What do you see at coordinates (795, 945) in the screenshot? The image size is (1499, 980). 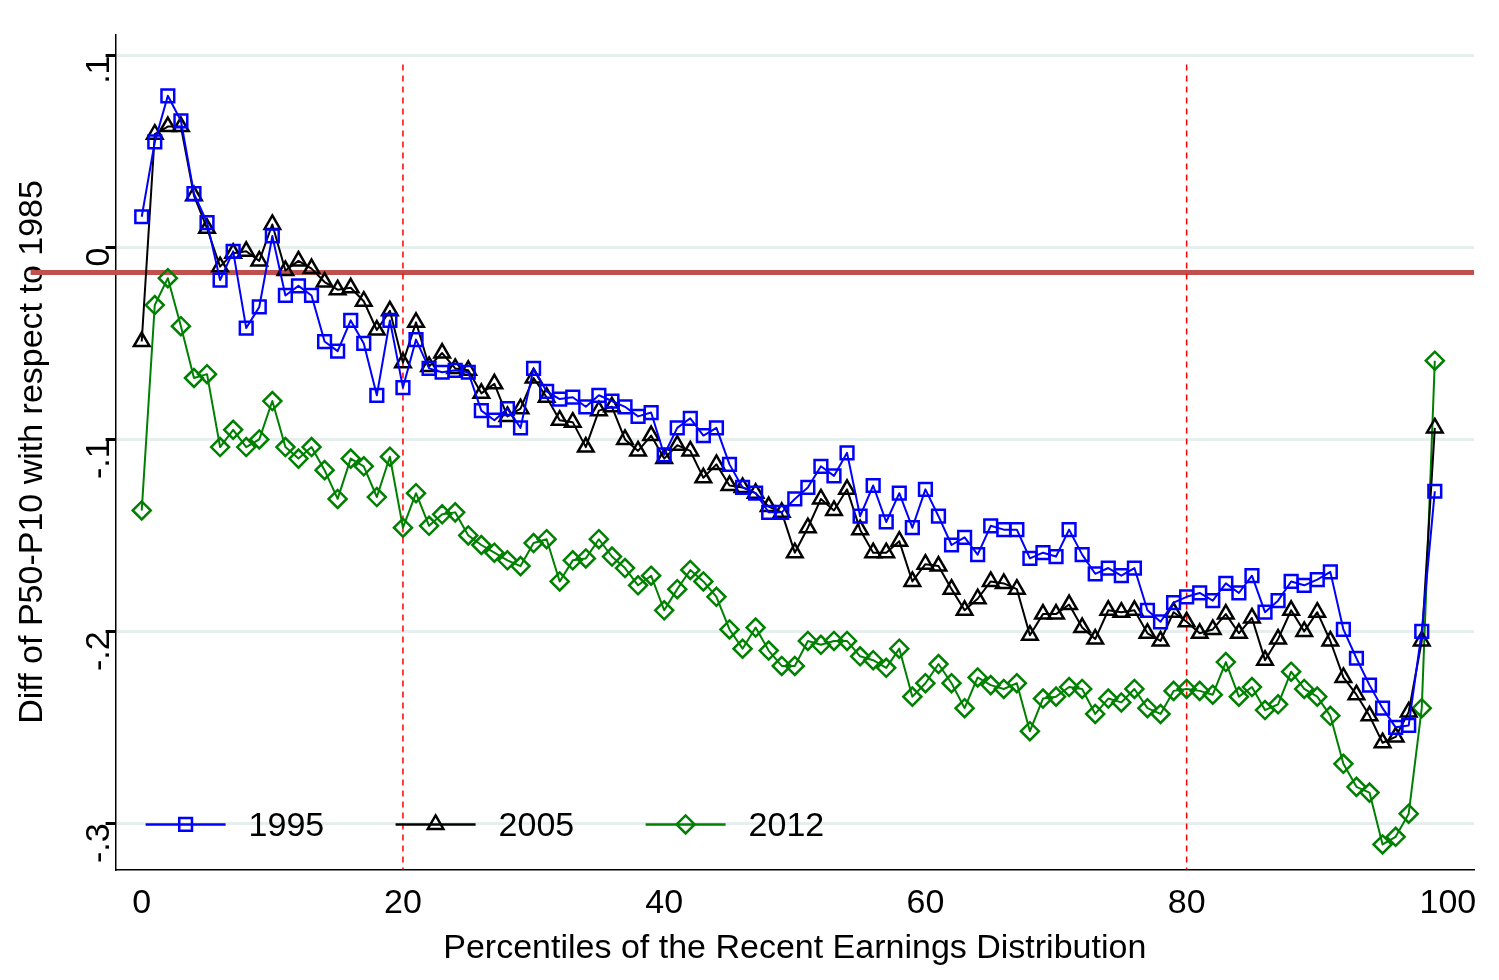 I see `x-axis-title: Percentiles of the Recent Earnings Distribution` at bounding box center [795, 945].